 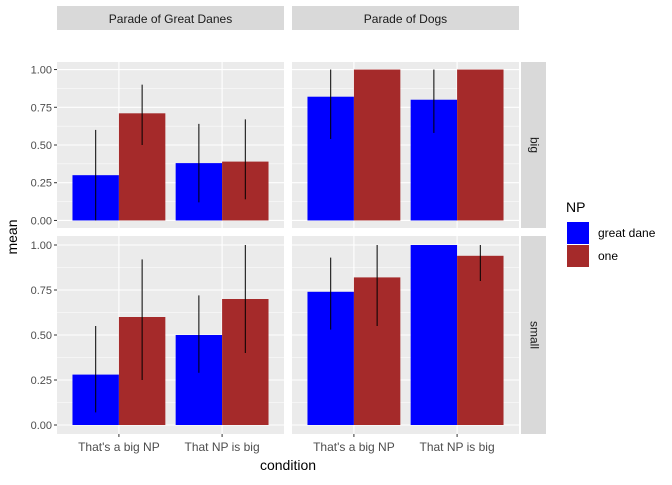 I want to click on row-strip: big, so click(x=533, y=145).